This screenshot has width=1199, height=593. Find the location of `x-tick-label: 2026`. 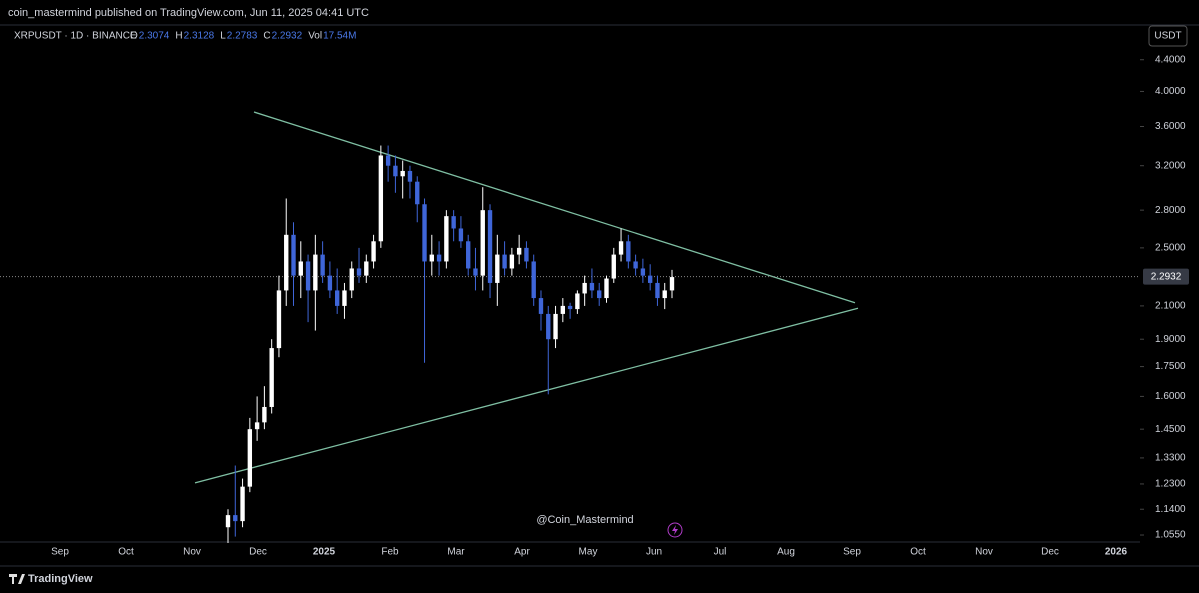

x-tick-label: 2026 is located at coordinates (1116, 552).